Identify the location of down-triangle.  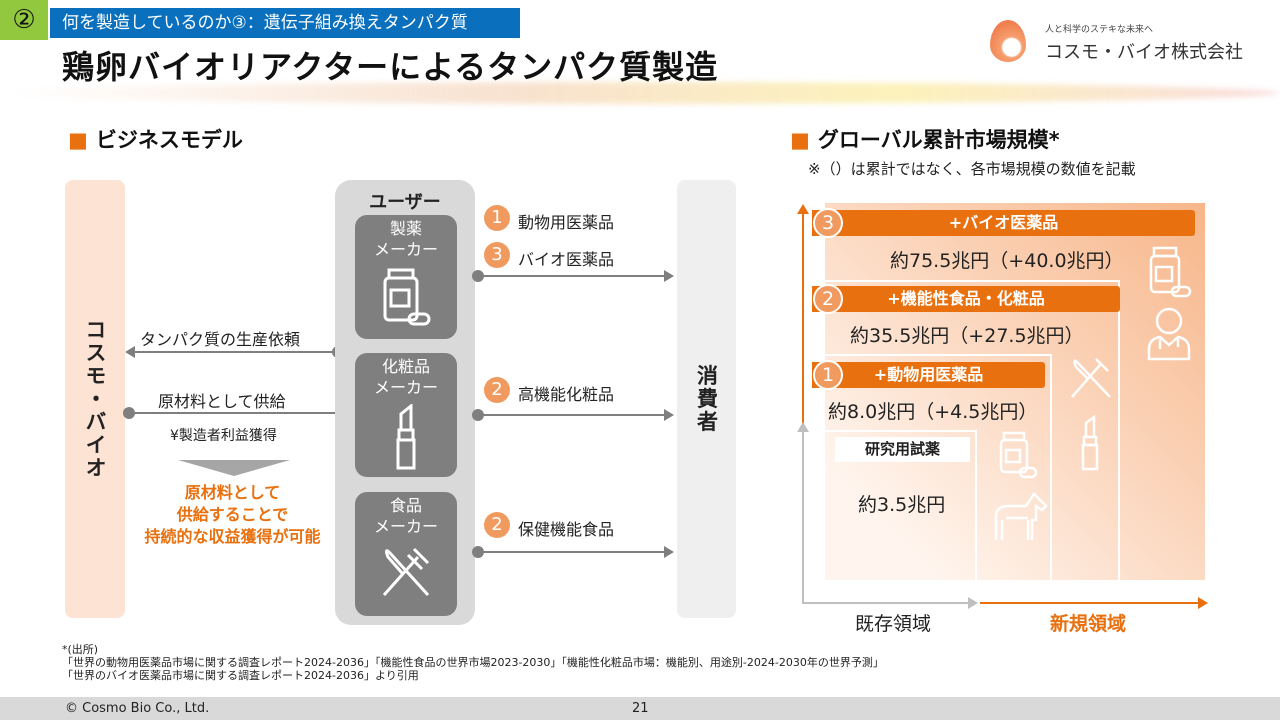
(234, 468).